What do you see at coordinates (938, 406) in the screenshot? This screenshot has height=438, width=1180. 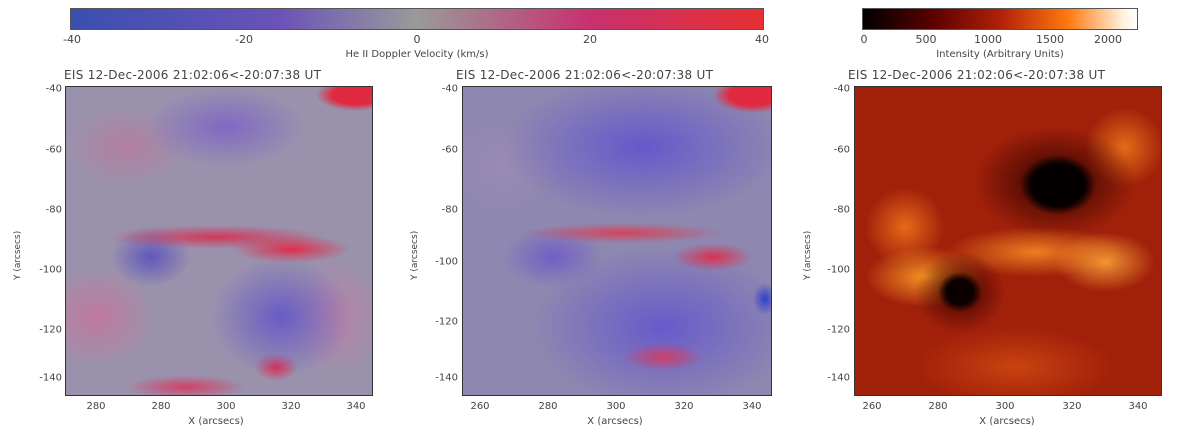 I see `panel-3-xtick: 280` at bounding box center [938, 406].